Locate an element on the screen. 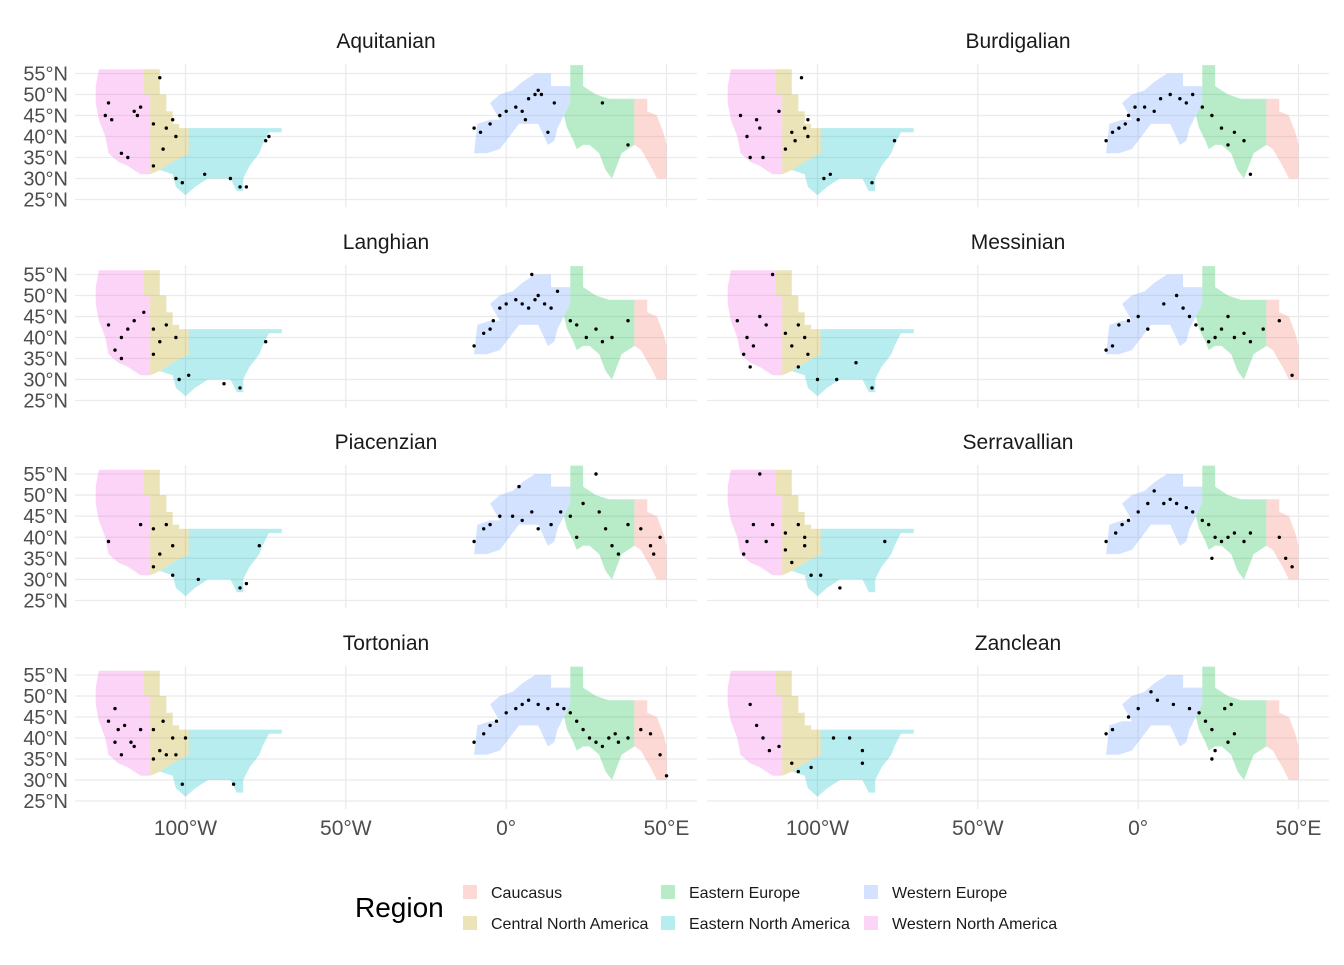 Image resolution: width=1344 pixels, height=965 pixels. map-panel: Messinian is located at coordinates (1018, 319).